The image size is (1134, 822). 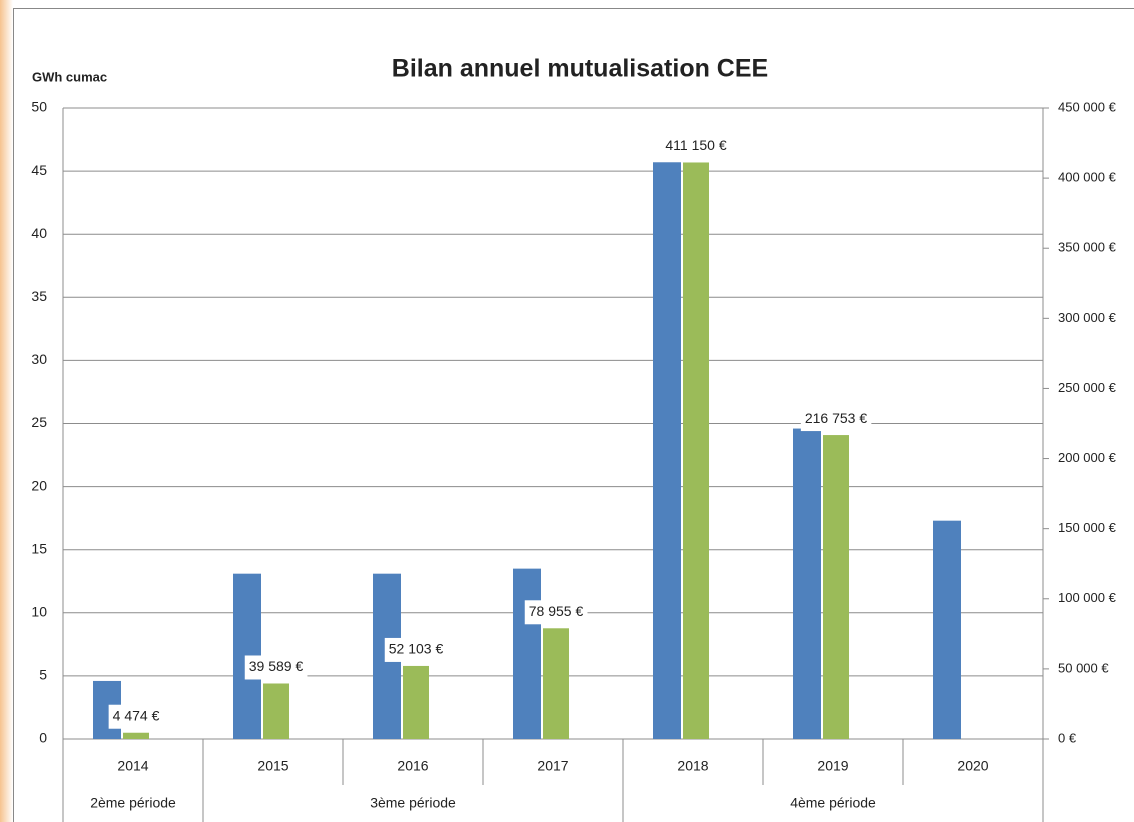 I want to click on x-tick-label: 2015, so click(x=272, y=766).